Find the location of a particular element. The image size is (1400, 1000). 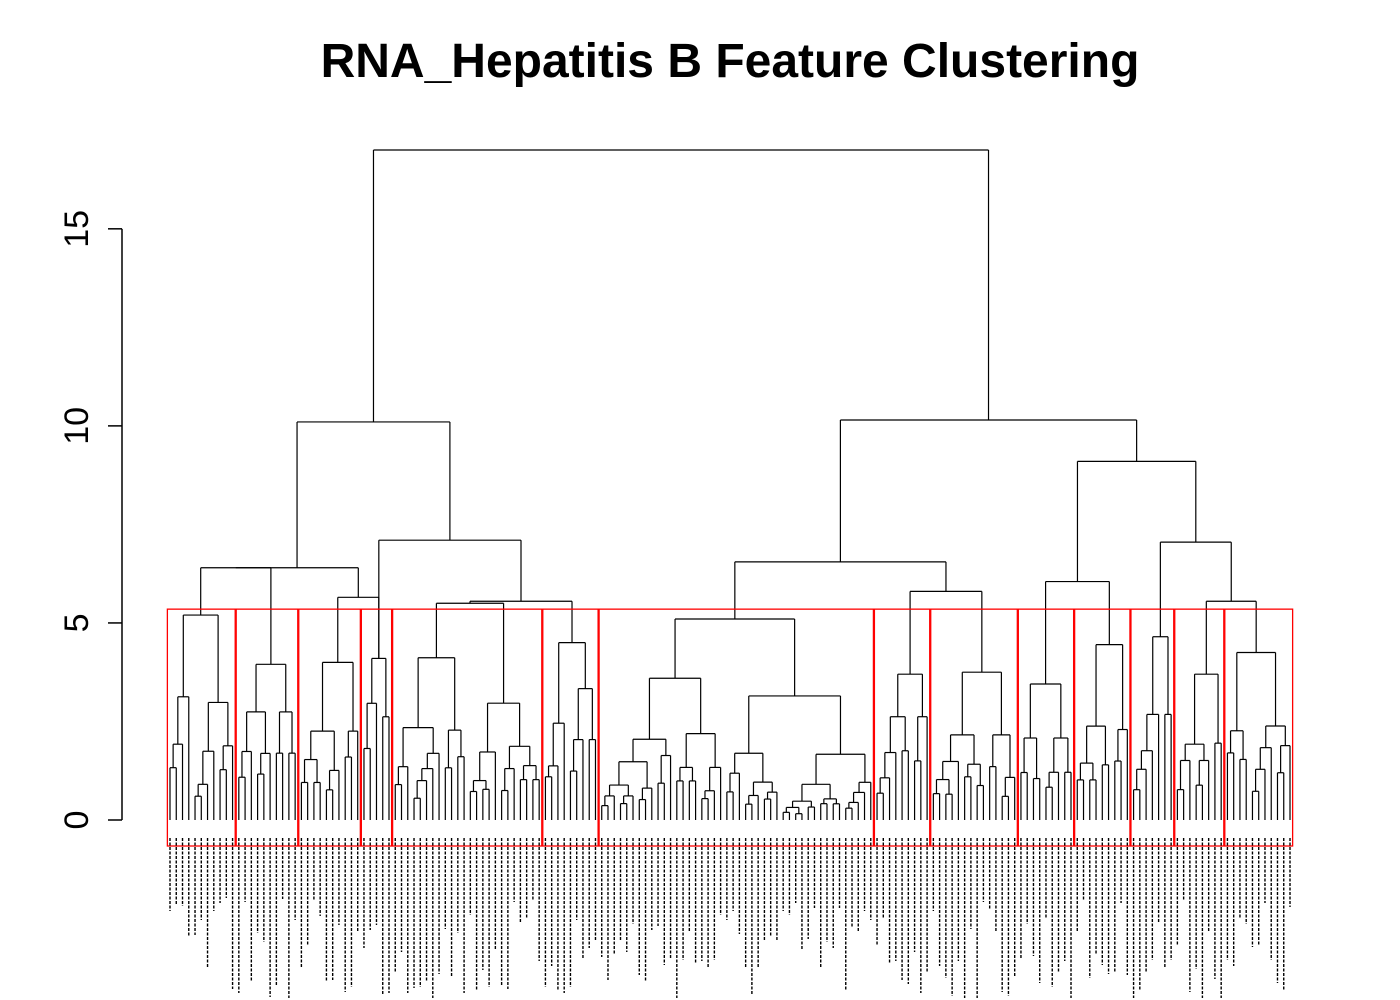

y-tick-label: 5 is located at coordinates (77, 622).